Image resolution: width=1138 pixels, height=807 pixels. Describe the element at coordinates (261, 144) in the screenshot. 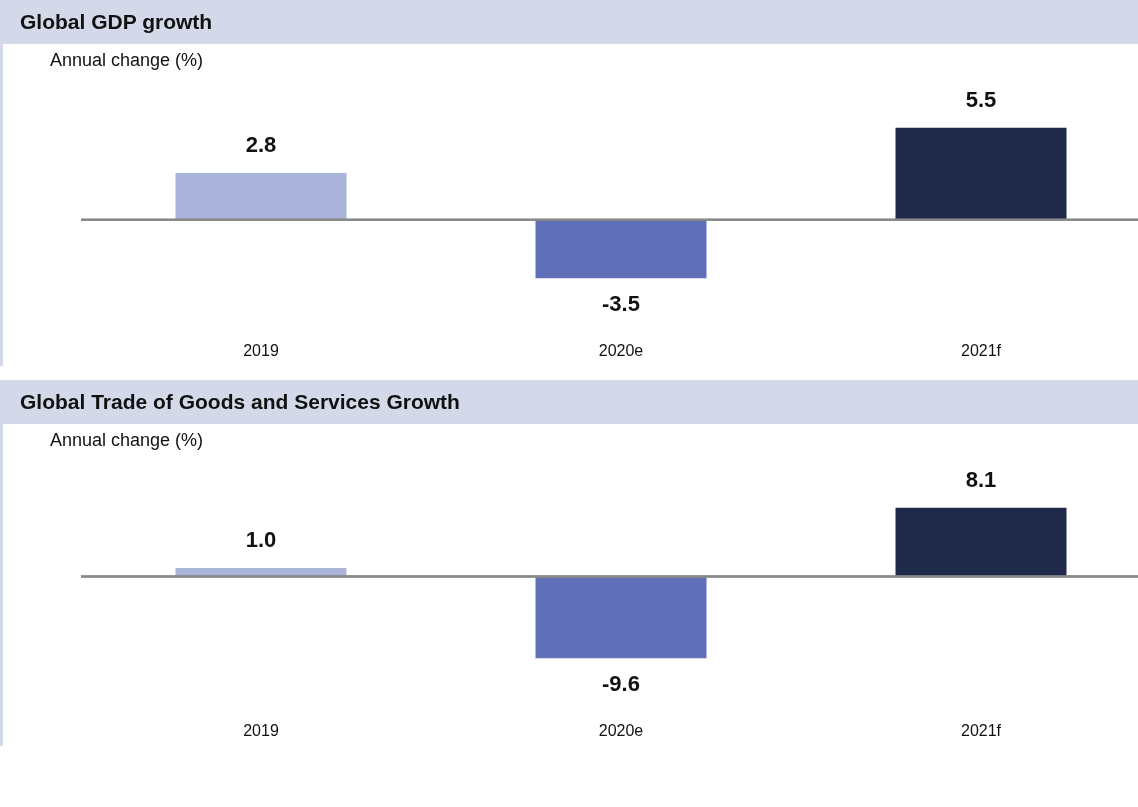

I see `data-label: 2.8` at that location.